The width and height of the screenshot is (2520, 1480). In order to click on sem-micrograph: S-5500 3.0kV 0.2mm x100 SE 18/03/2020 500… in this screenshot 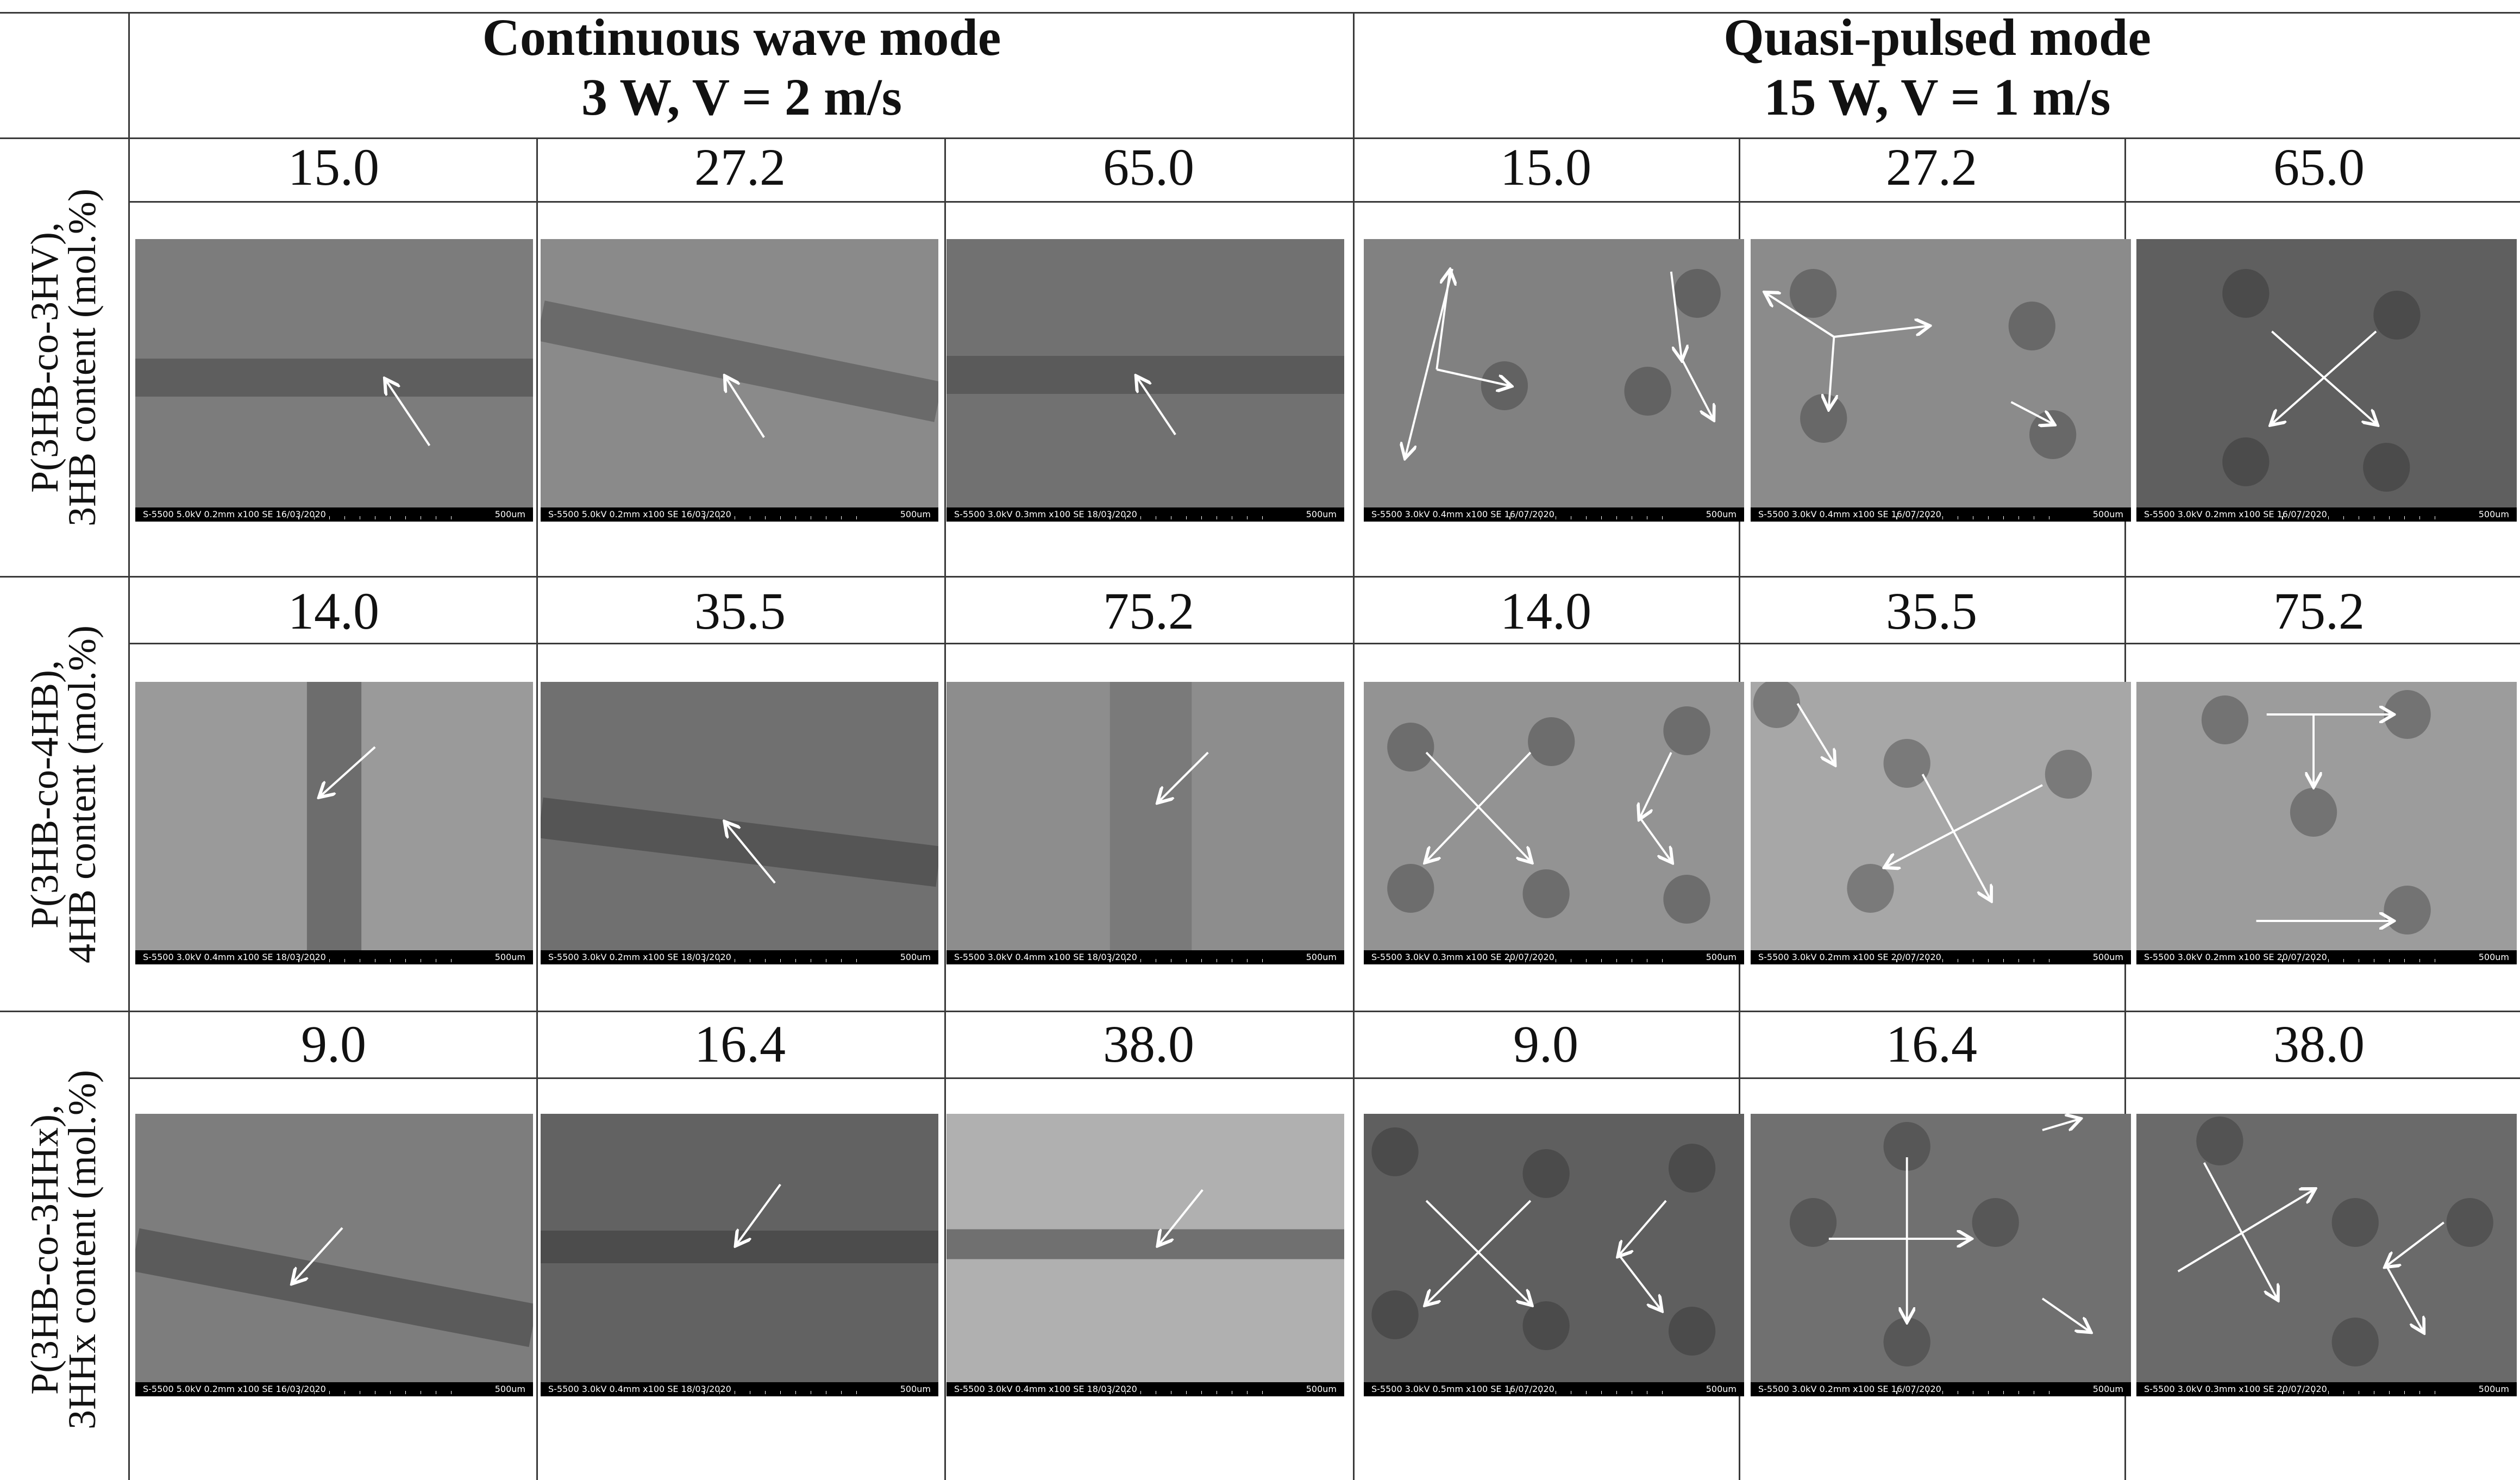, I will do `click(739, 823)`.